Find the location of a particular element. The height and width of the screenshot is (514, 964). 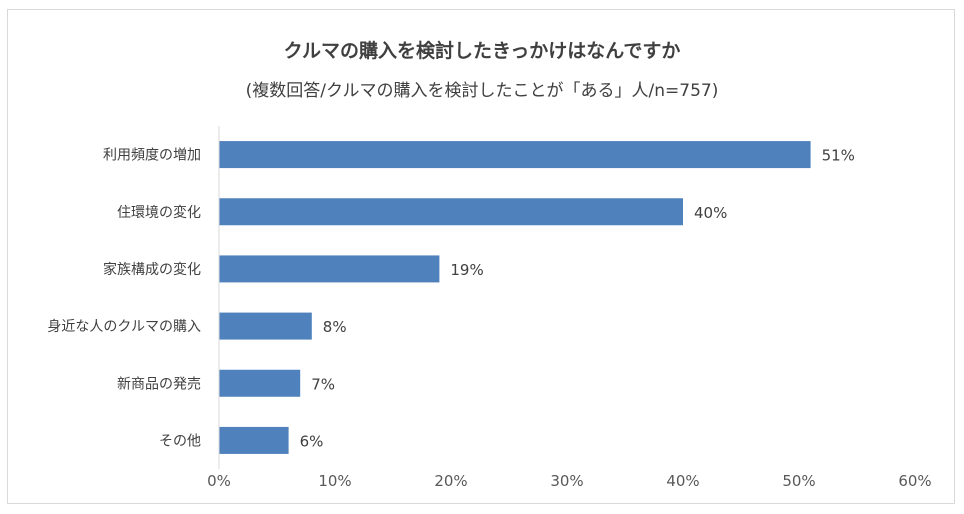

category-label: 新商品の発売 is located at coordinates (159, 384).